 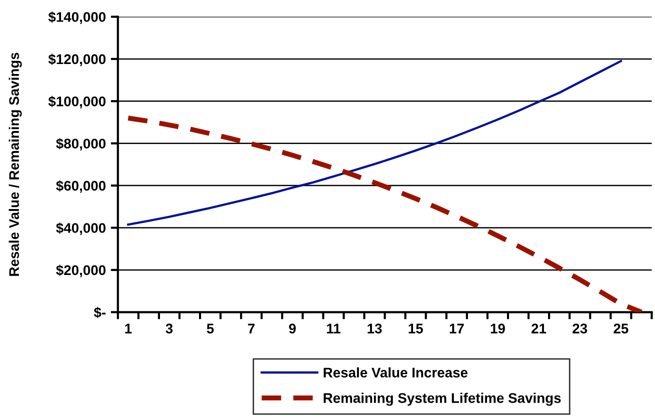 What do you see at coordinates (539, 329) in the screenshot?
I see `x-tick-label: 21` at bounding box center [539, 329].